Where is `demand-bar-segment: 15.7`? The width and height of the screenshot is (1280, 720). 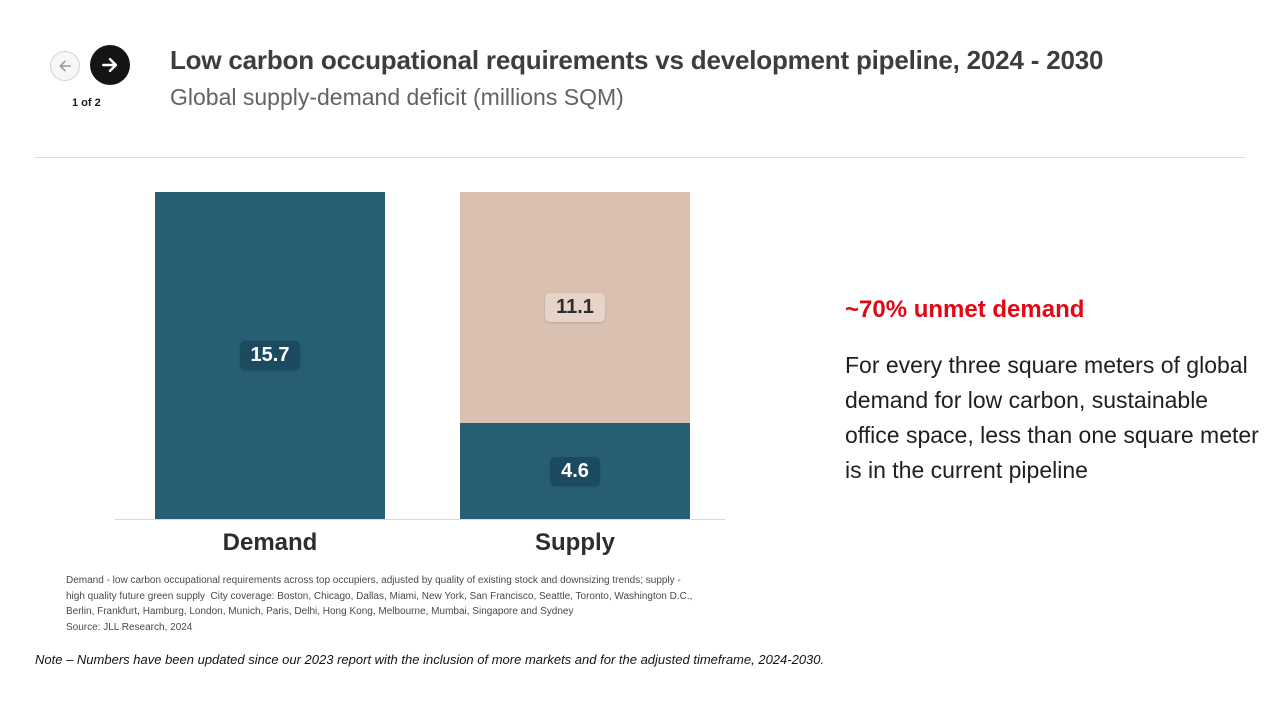 demand-bar-segment: 15.7 is located at coordinates (270, 355).